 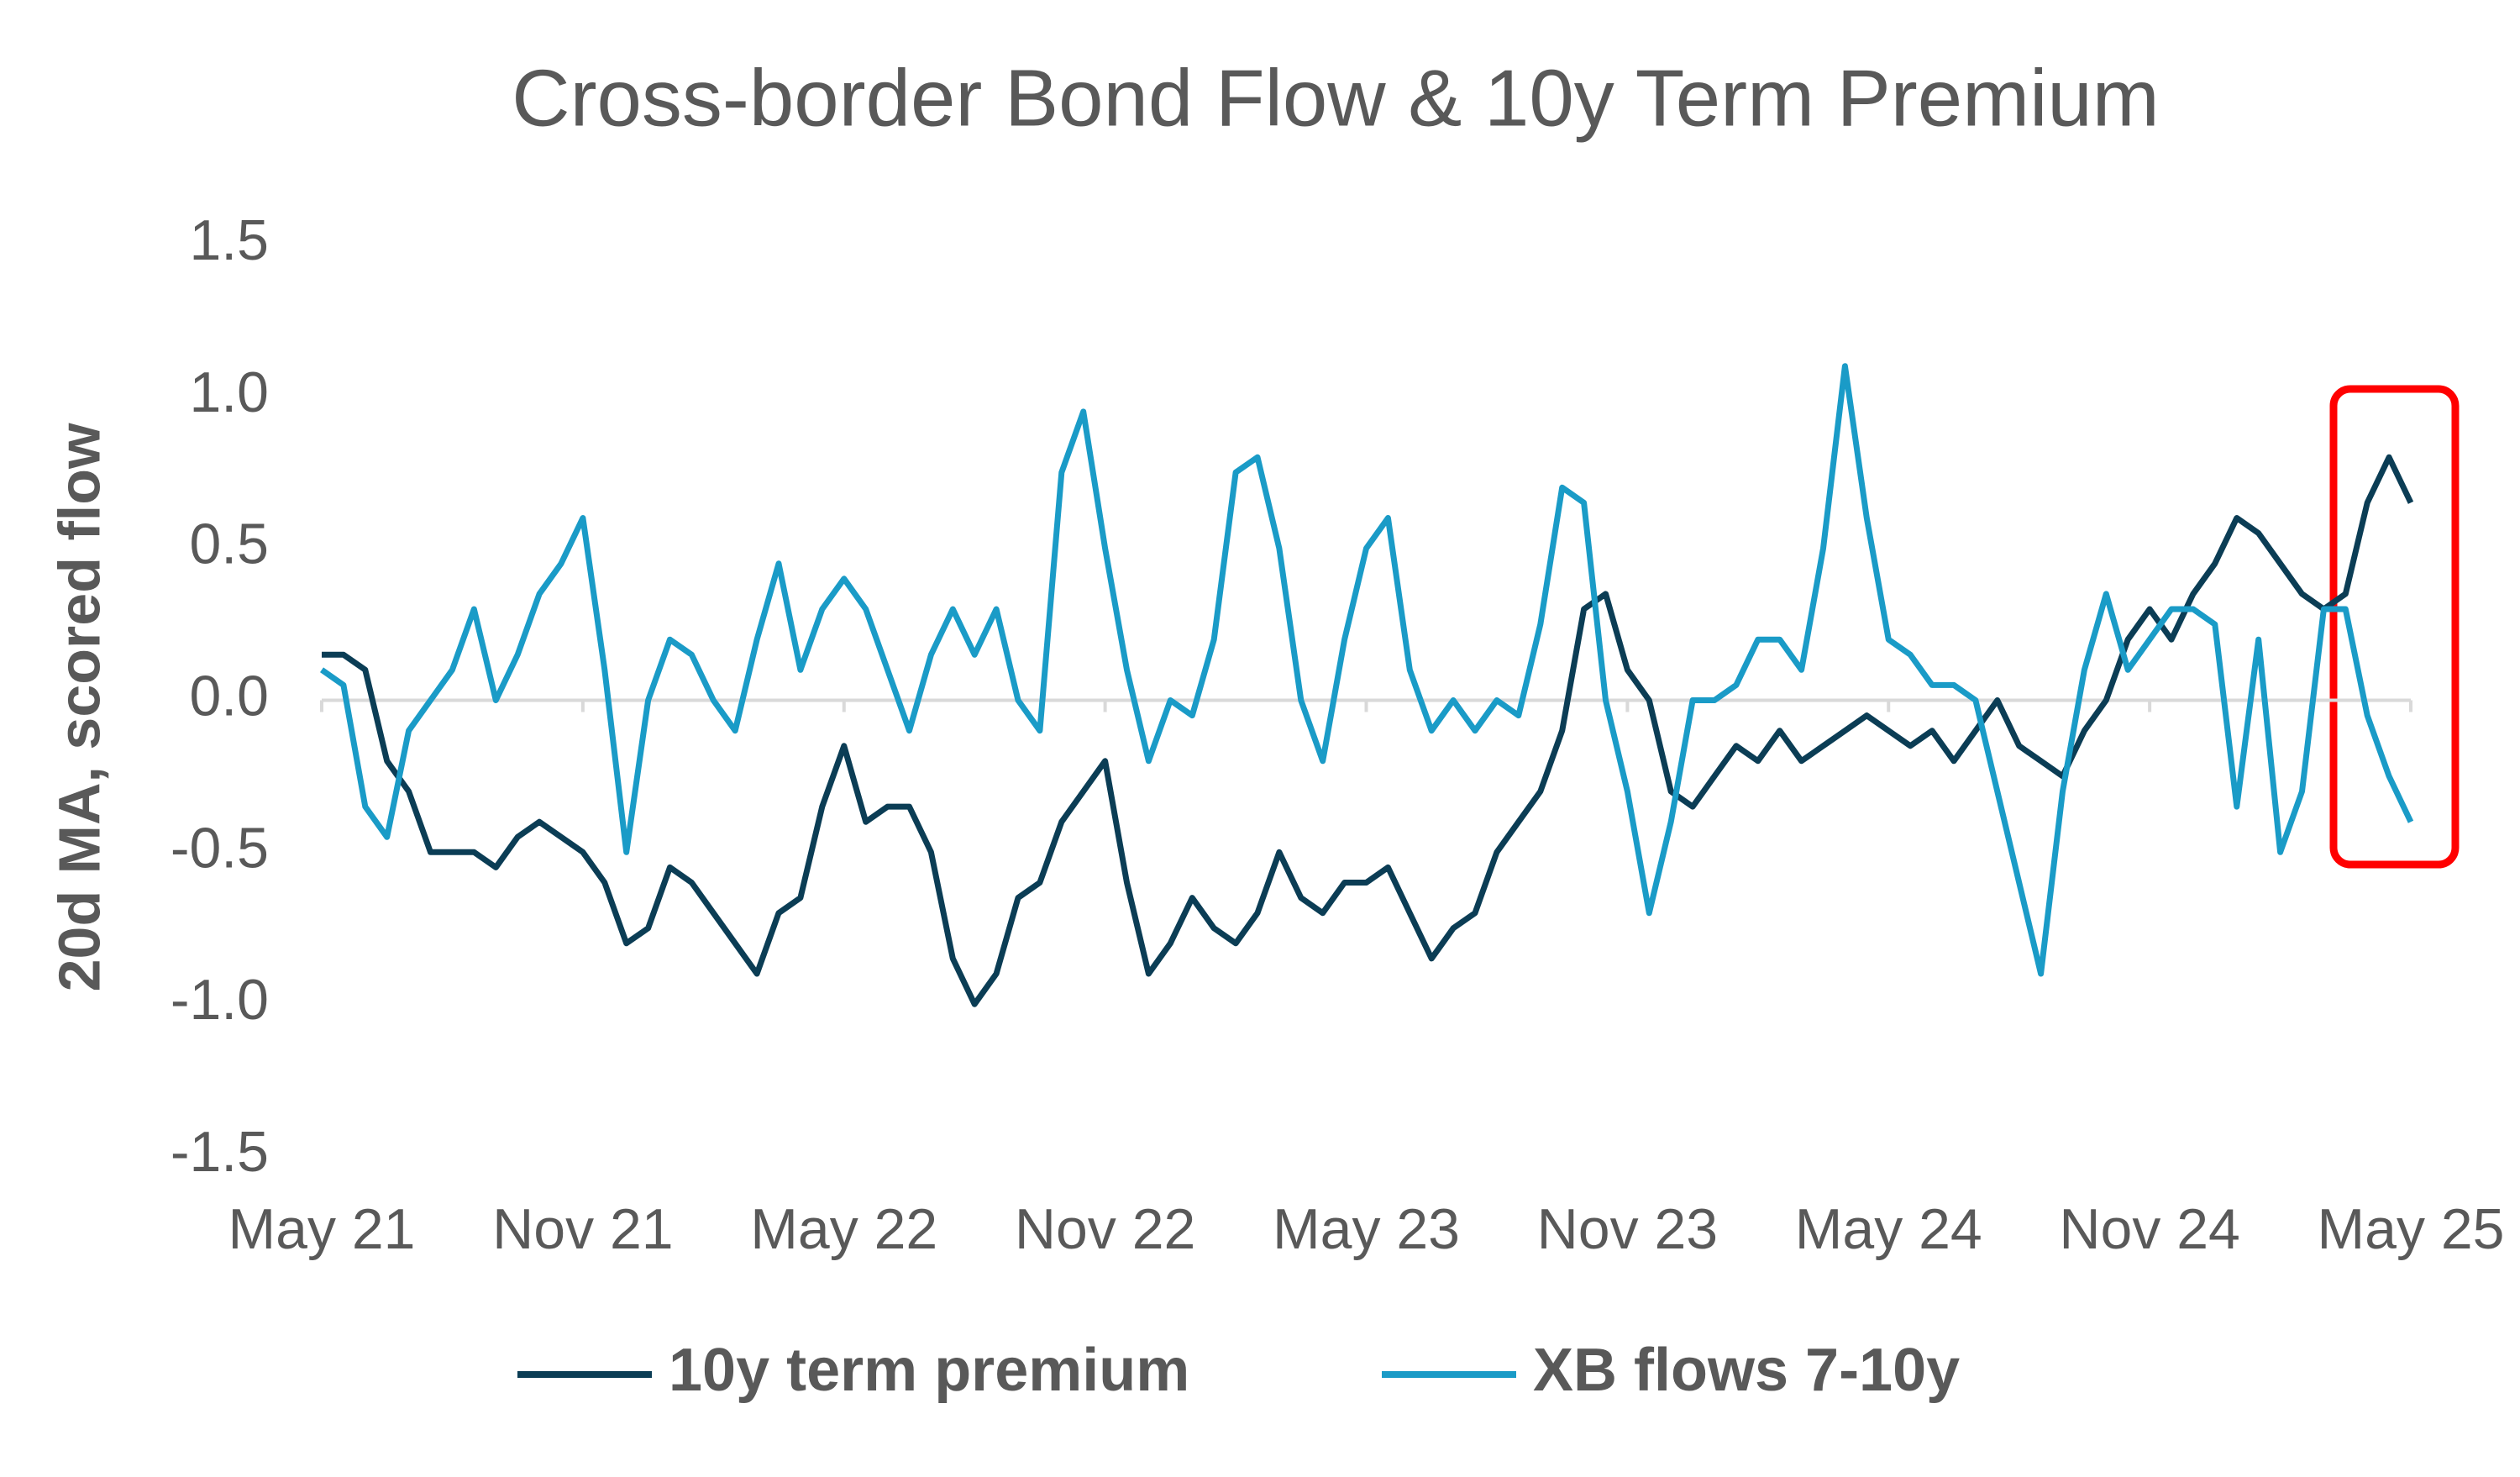 What do you see at coordinates (2149, 1229) in the screenshot?
I see `x-tick-label: Nov 24` at bounding box center [2149, 1229].